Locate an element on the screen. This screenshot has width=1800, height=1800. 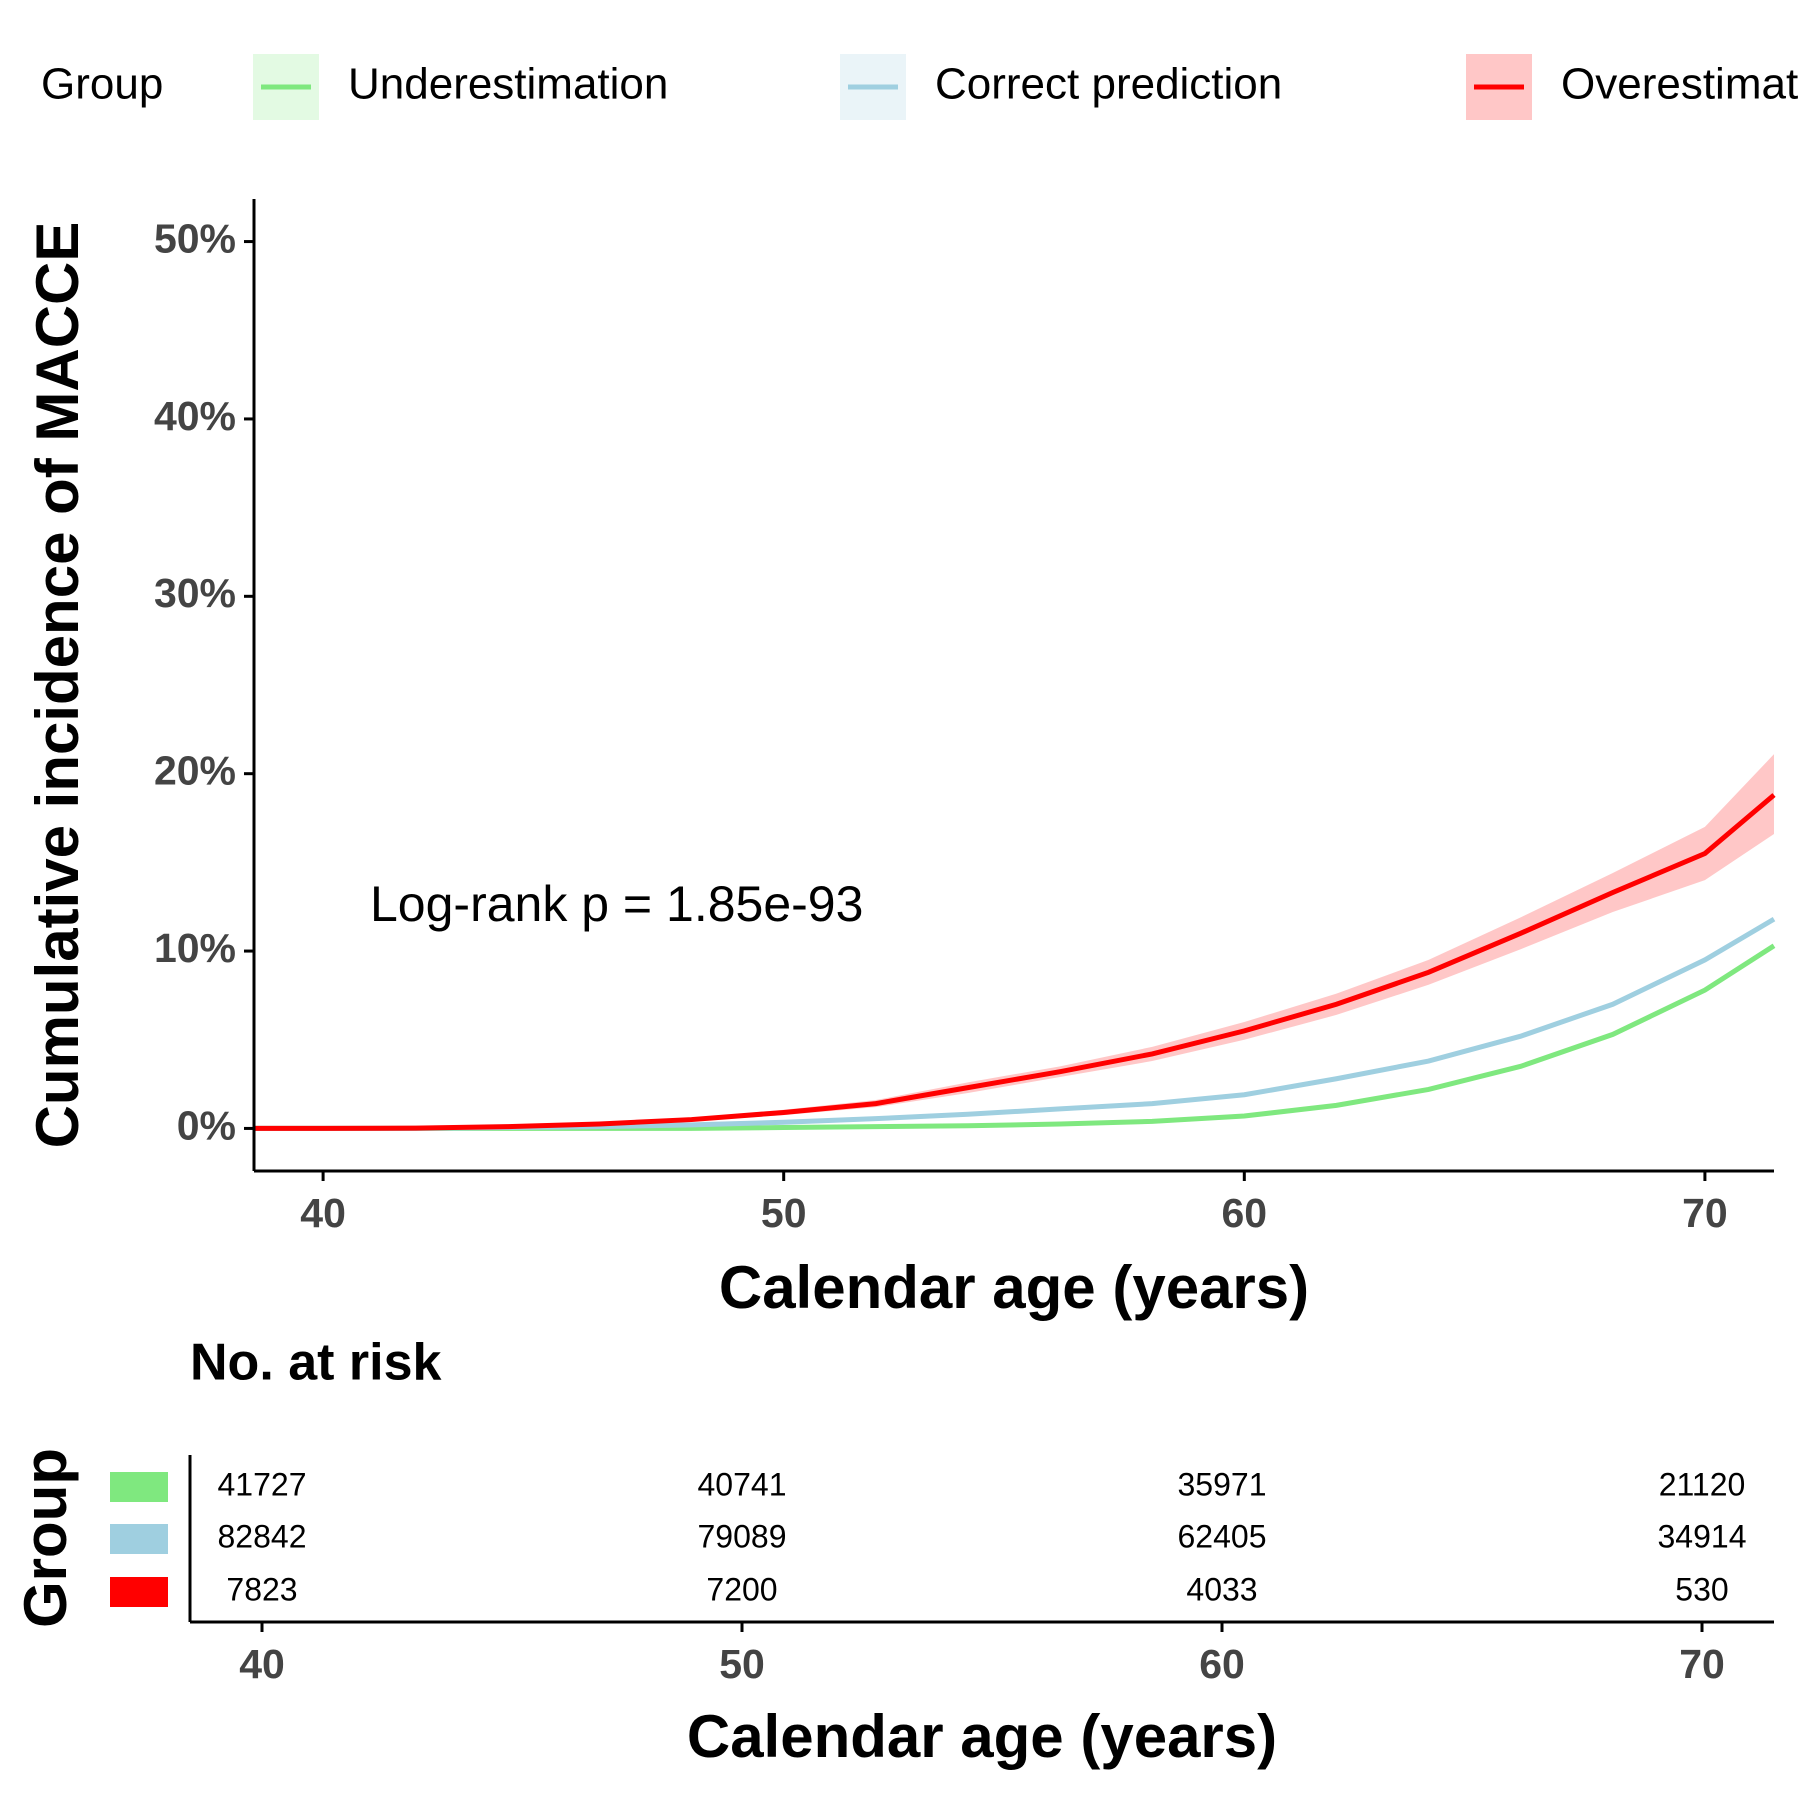
at-risk-count: 530 is located at coordinates (1701, 1589).